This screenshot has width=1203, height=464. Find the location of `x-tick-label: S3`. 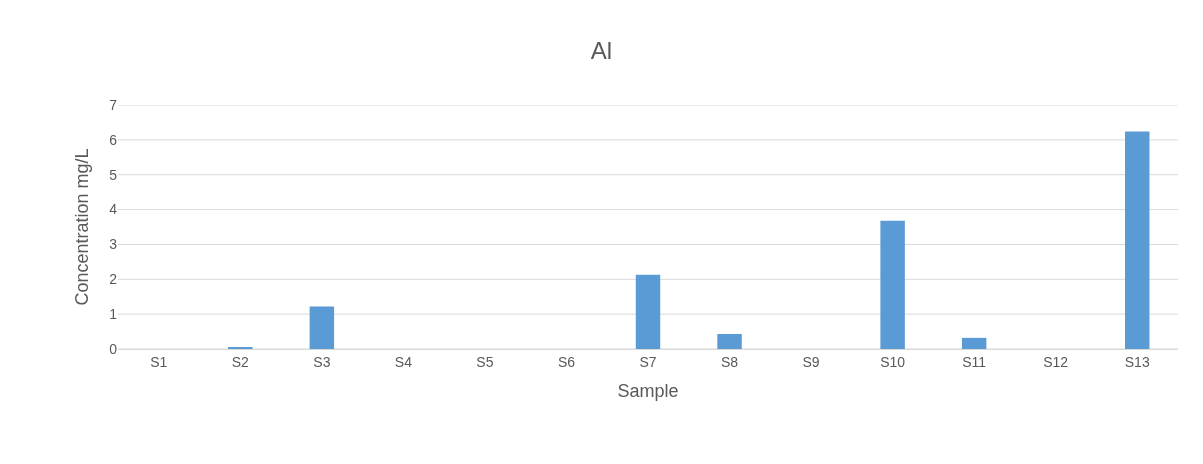

x-tick-label: S3 is located at coordinates (322, 361).